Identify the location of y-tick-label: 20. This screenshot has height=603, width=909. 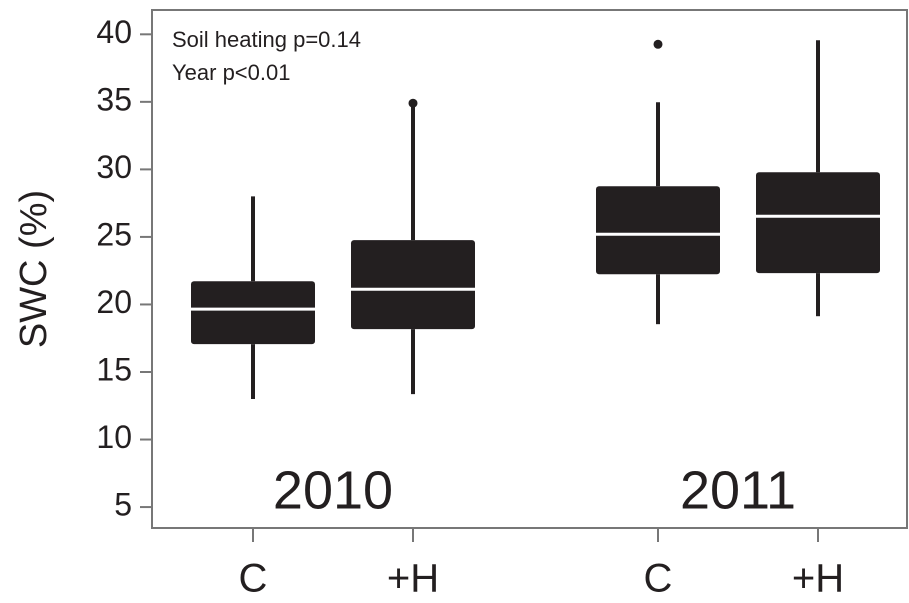
(114, 302).